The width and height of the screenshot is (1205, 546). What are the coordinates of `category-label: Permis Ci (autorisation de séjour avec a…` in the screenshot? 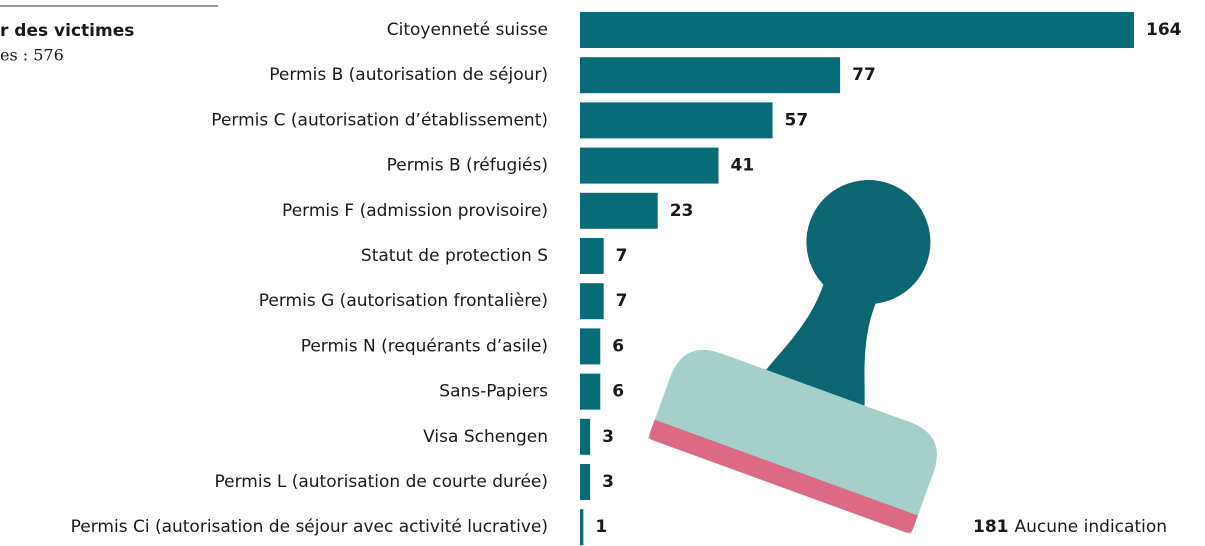 It's located at (309, 527).